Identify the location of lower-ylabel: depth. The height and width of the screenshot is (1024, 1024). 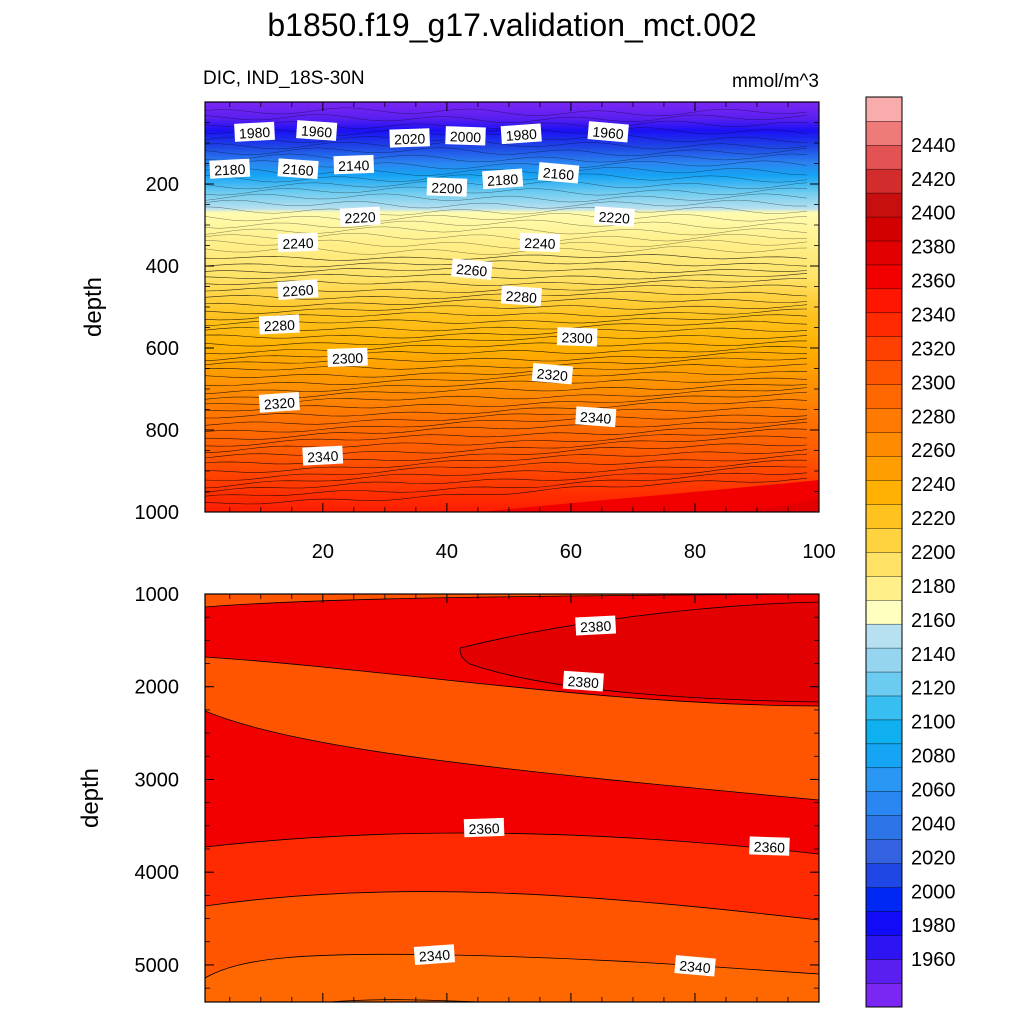
(90, 798).